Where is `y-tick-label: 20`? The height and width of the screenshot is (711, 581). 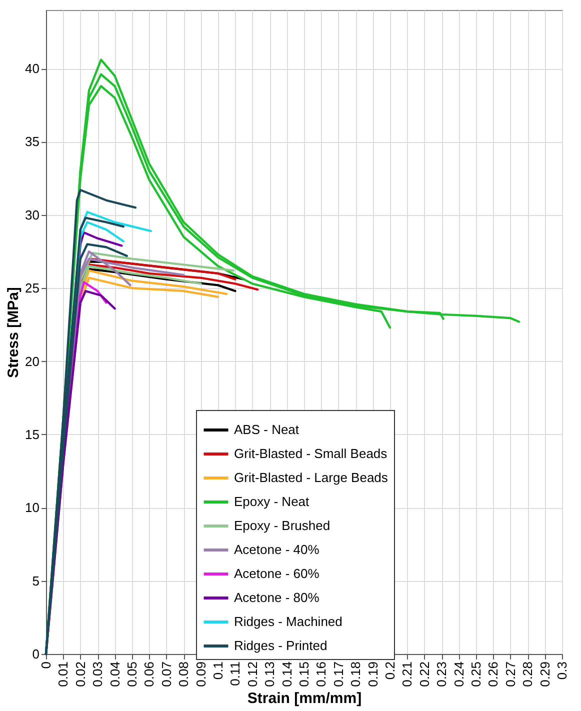
y-tick-label: 20 is located at coordinates (32, 361).